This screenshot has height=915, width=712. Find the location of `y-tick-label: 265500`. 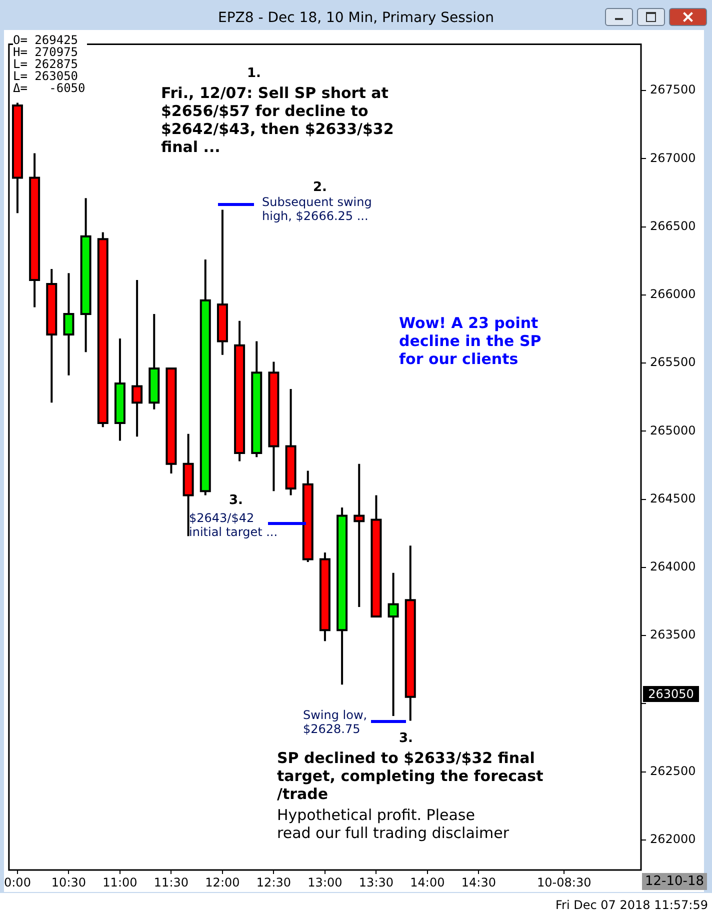

y-tick-label: 265500 is located at coordinates (673, 362).